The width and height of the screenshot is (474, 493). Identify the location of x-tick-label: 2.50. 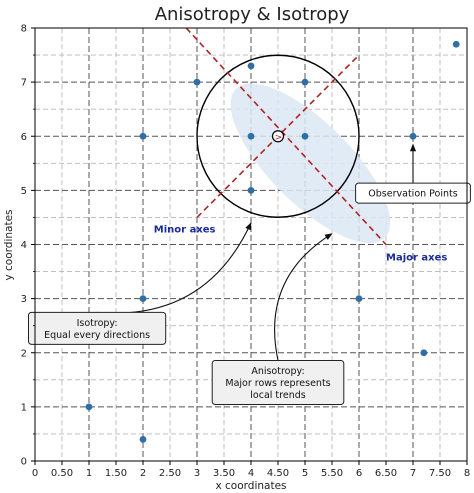
(170, 473).